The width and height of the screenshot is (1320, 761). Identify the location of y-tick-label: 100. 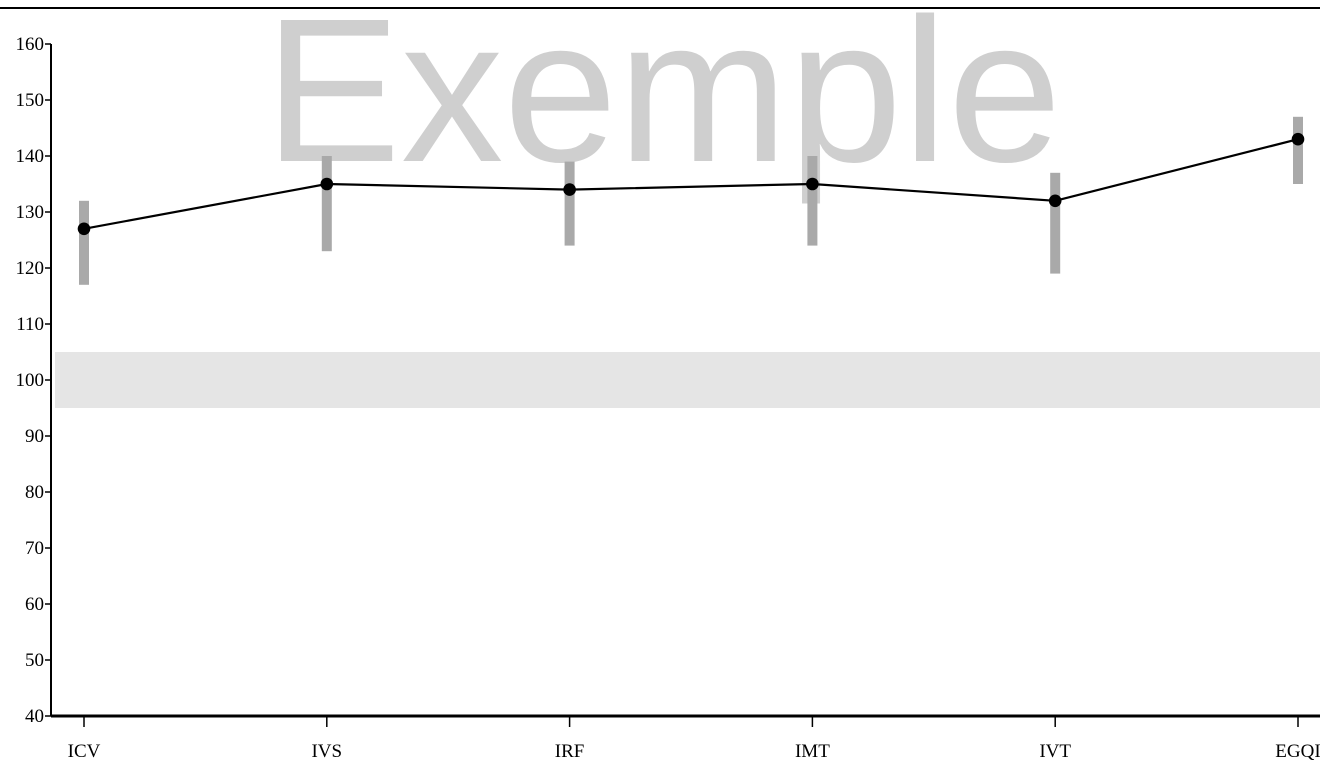
(30, 380).